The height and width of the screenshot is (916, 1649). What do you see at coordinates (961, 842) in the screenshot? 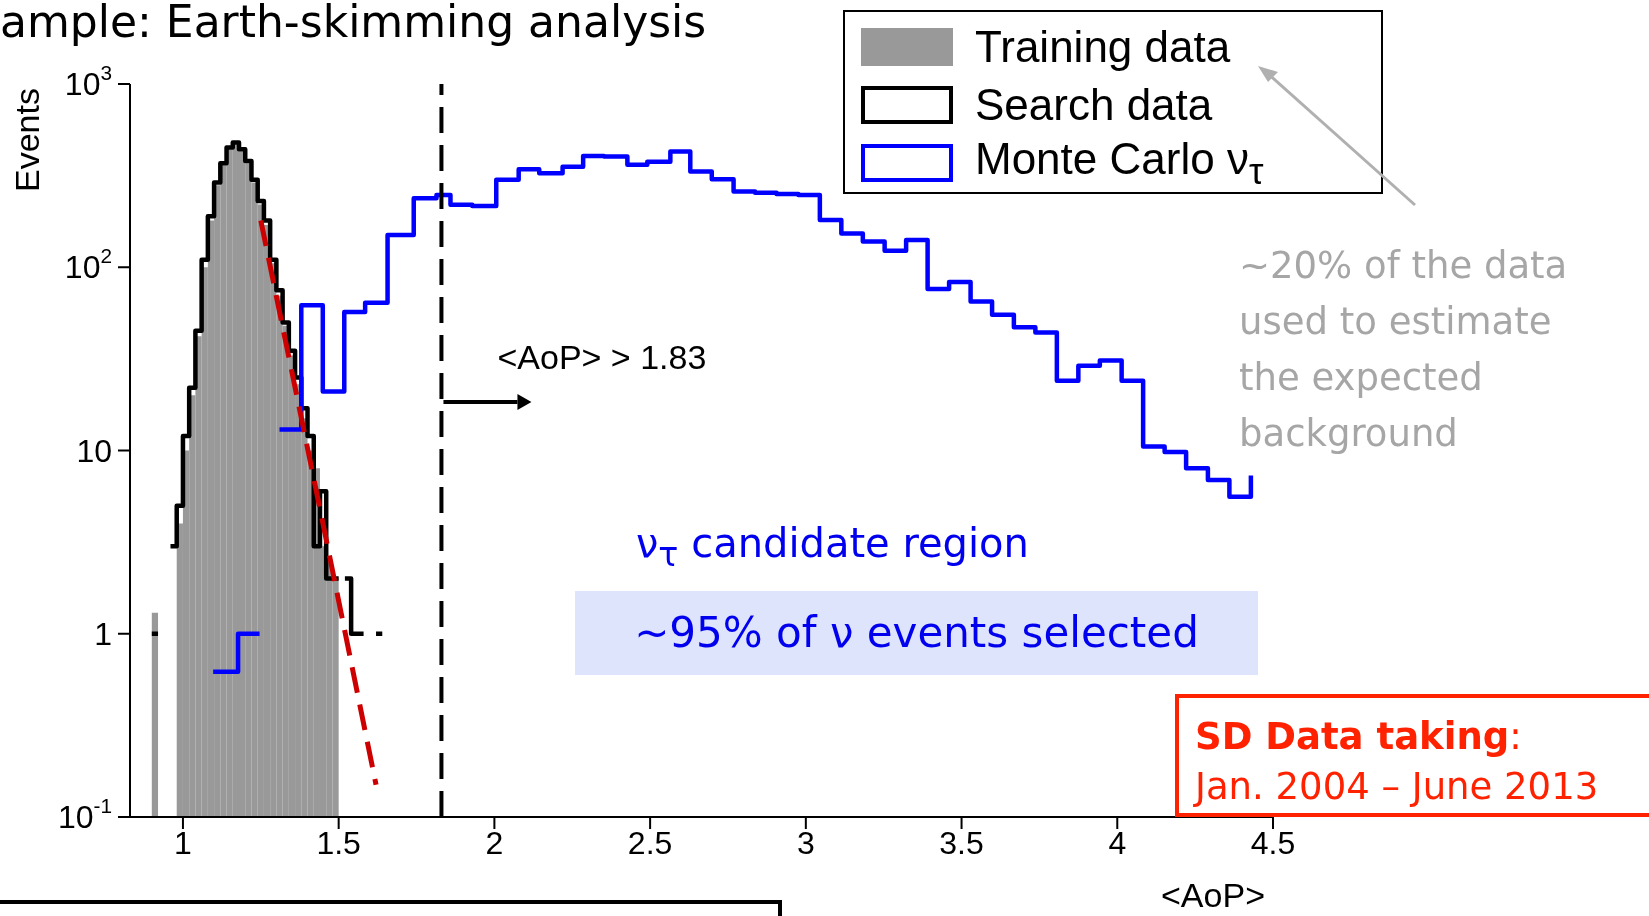
I see `x-tick-label: 3.5` at bounding box center [961, 842].